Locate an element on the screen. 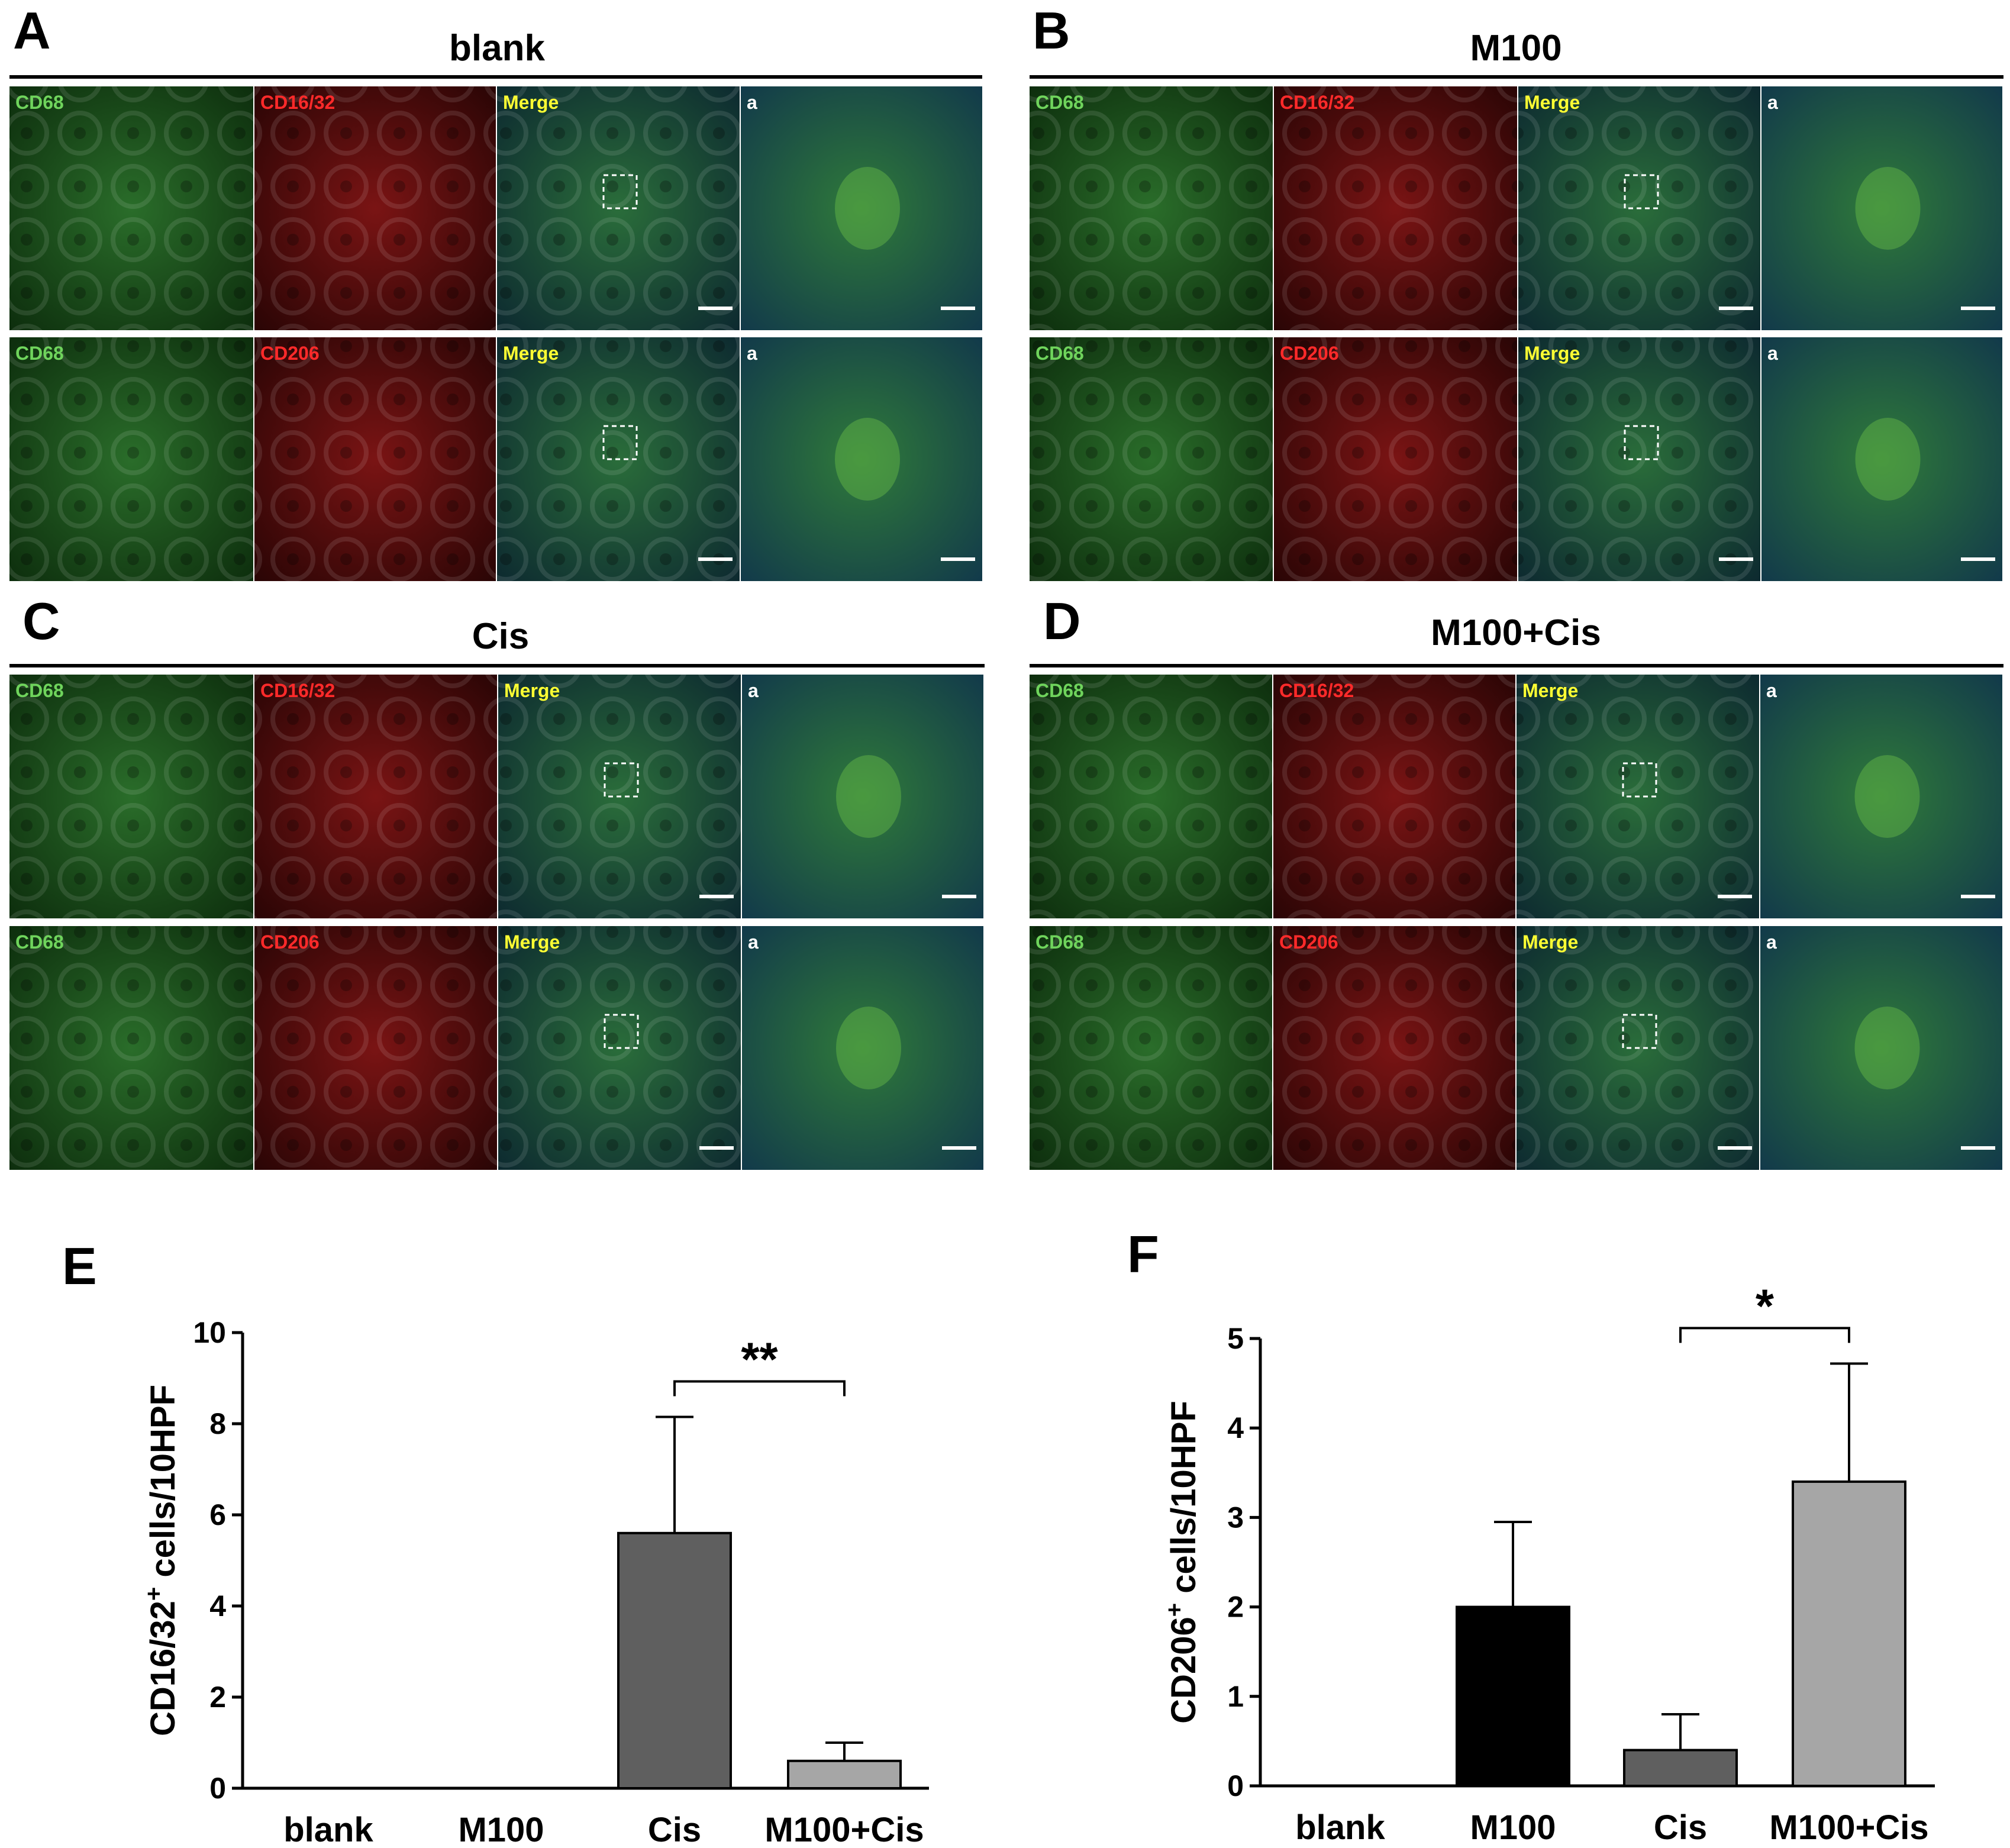 The width and height of the screenshot is (2010, 1848). significance-bracket: * is located at coordinates (1764, 1311).